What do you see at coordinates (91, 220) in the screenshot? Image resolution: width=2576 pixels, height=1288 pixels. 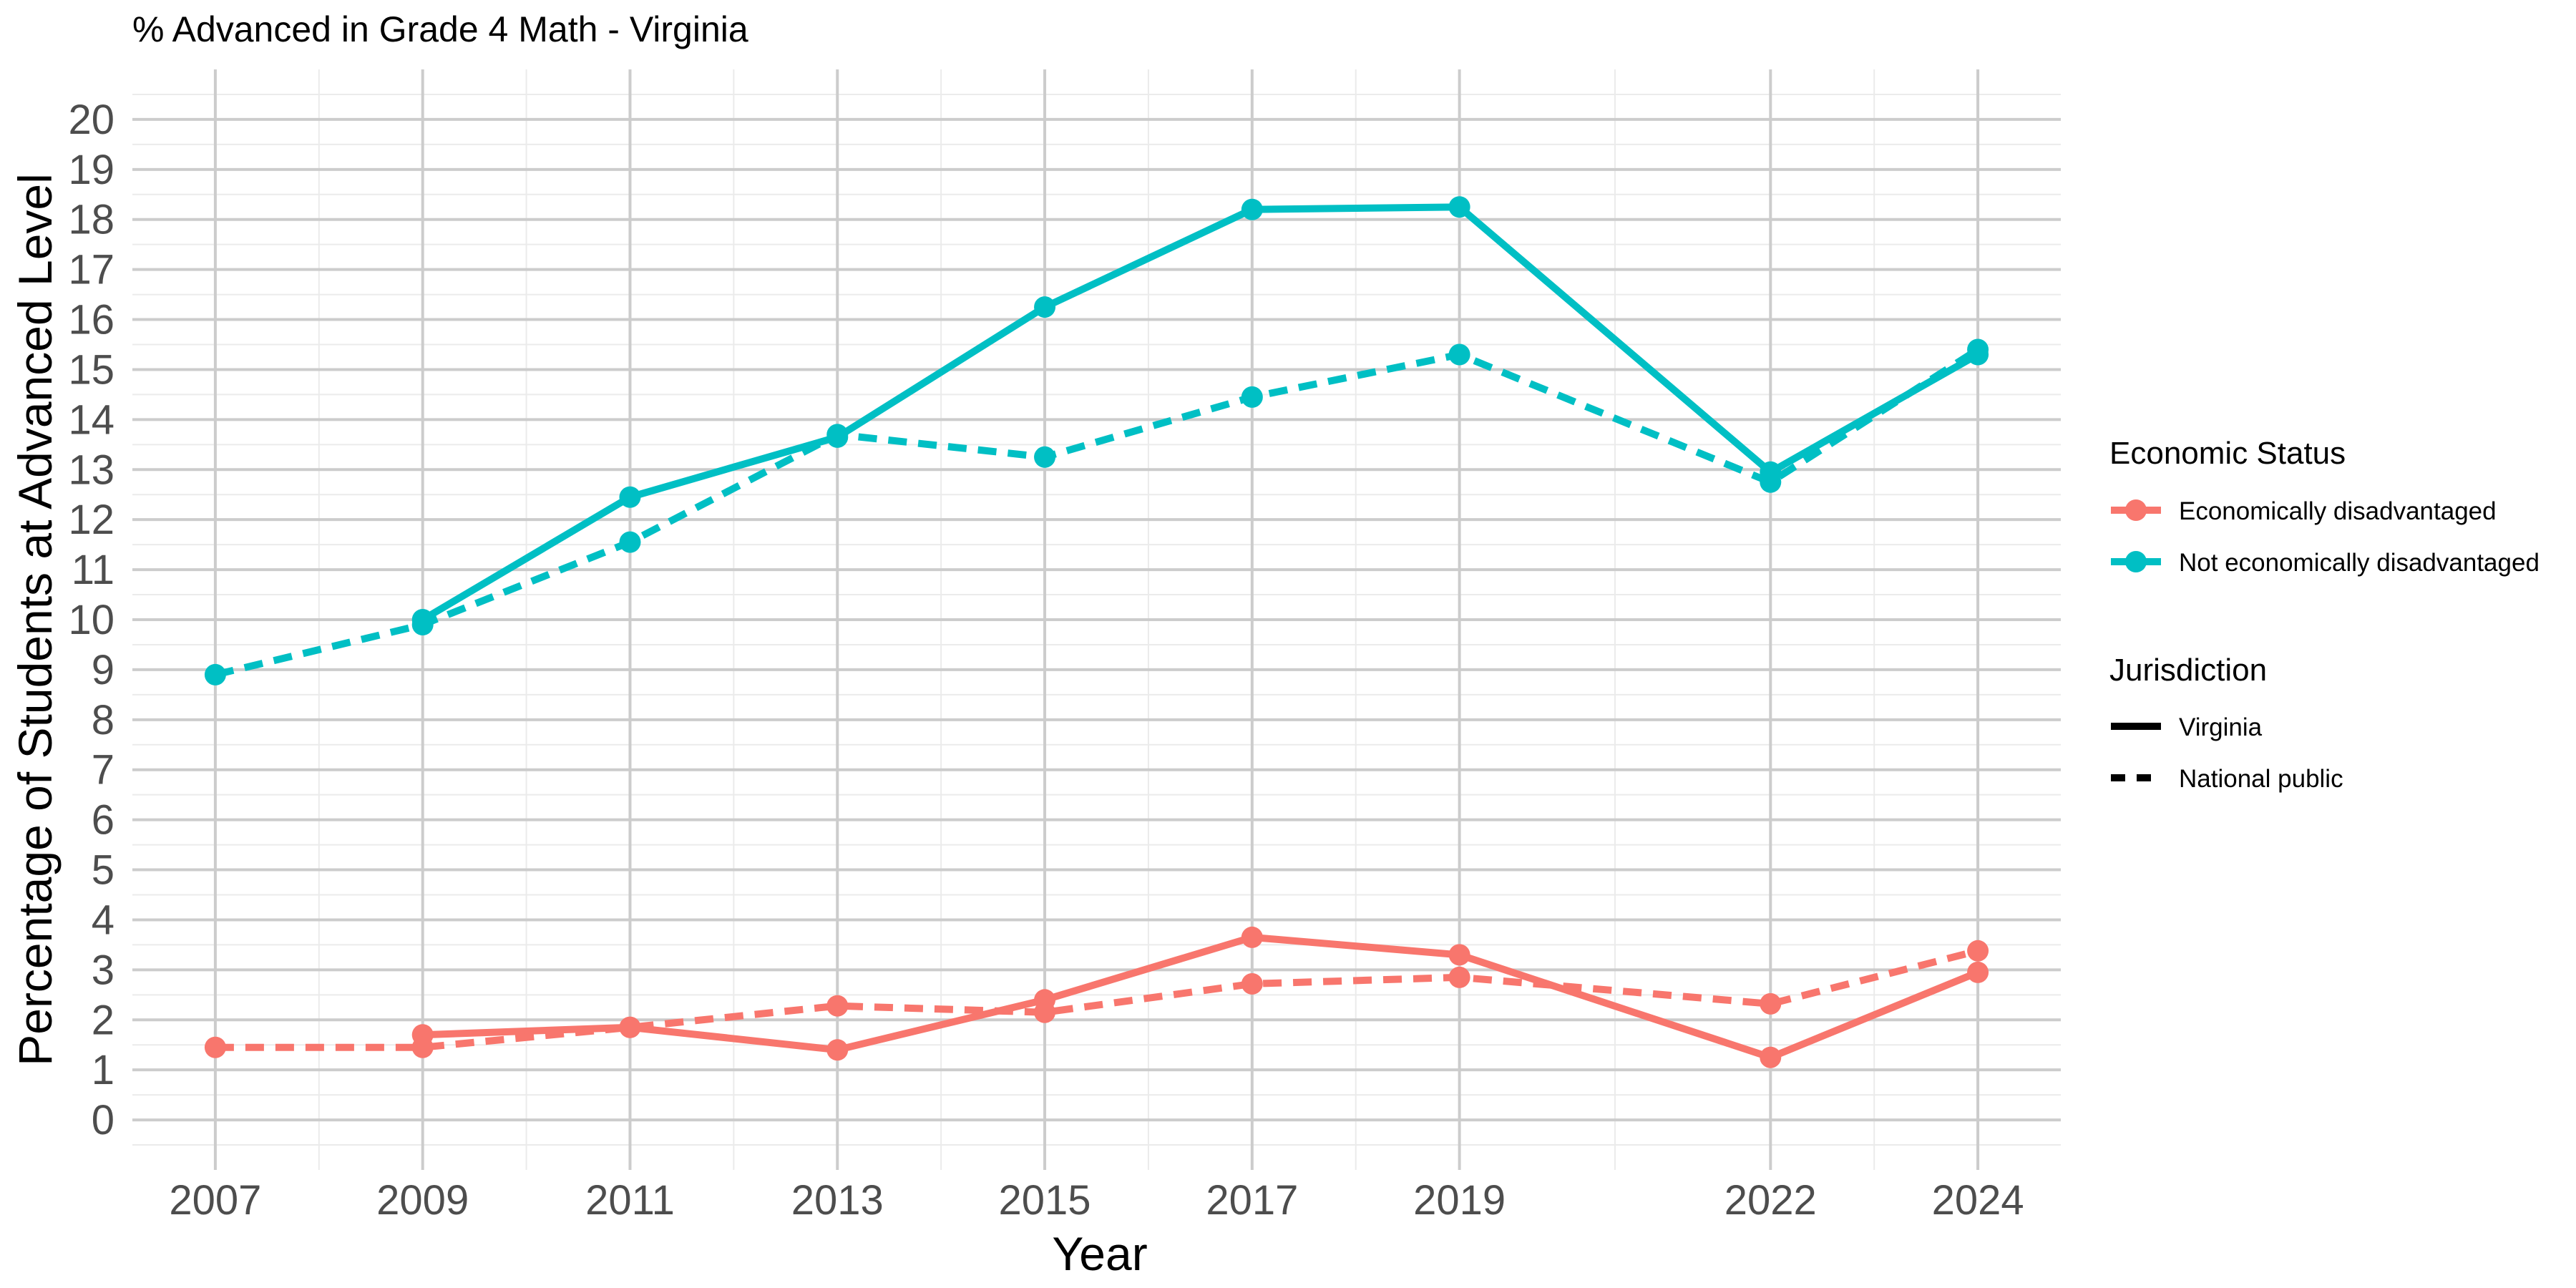 I see `y-tick-label: 18` at bounding box center [91, 220].